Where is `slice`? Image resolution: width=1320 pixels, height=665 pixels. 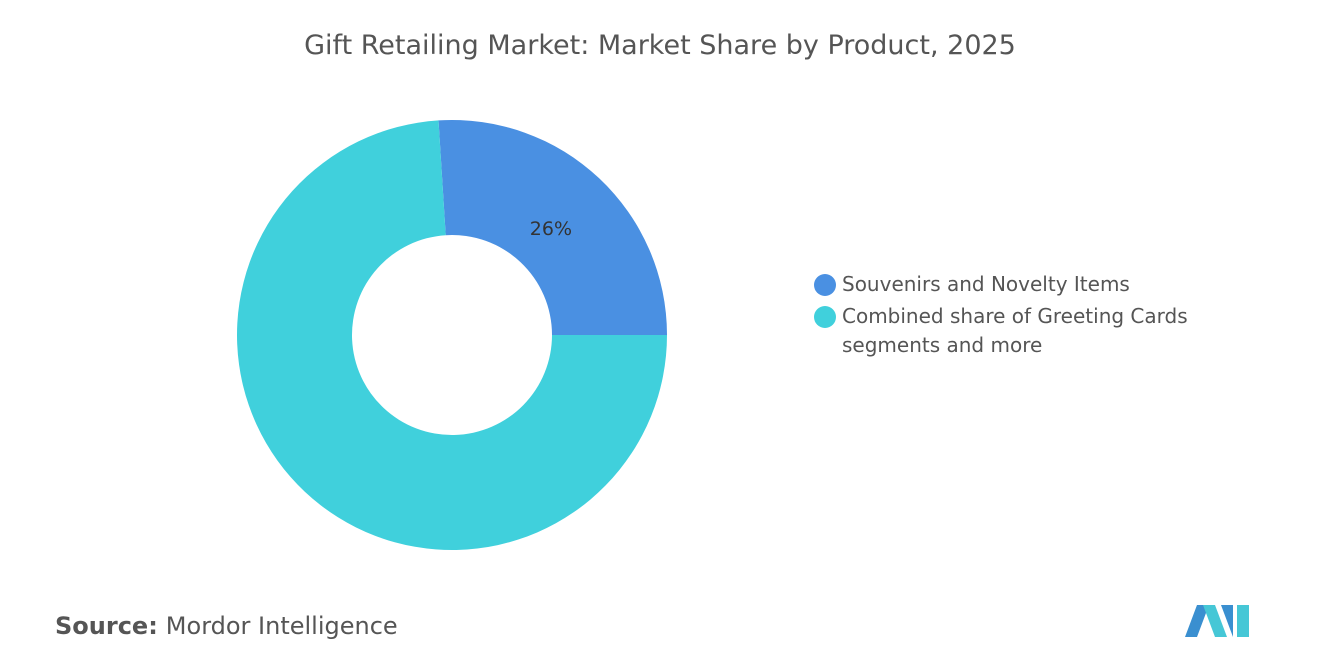
slice is located at coordinates (552, 227).